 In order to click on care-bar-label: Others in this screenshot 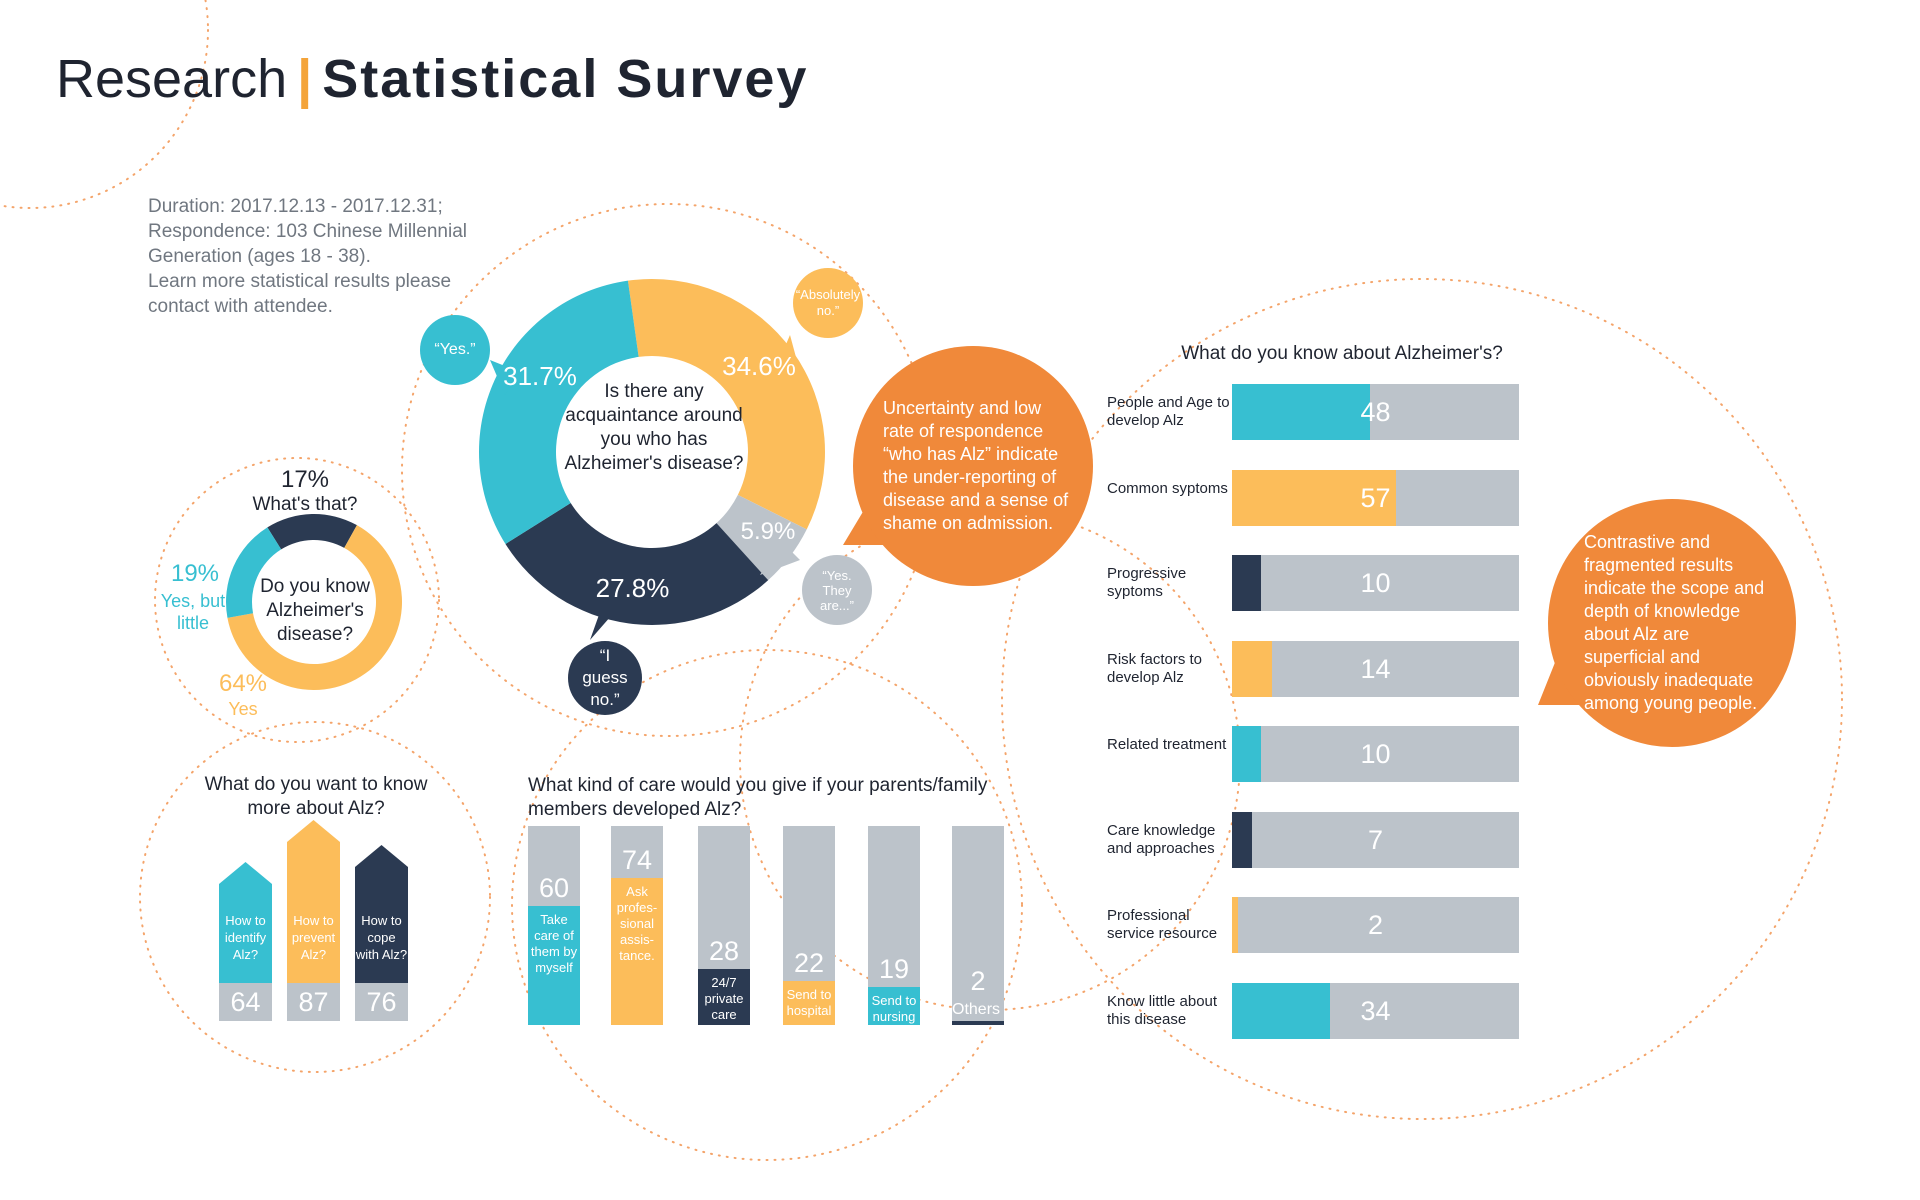, I will do `click(976, 1009)`.